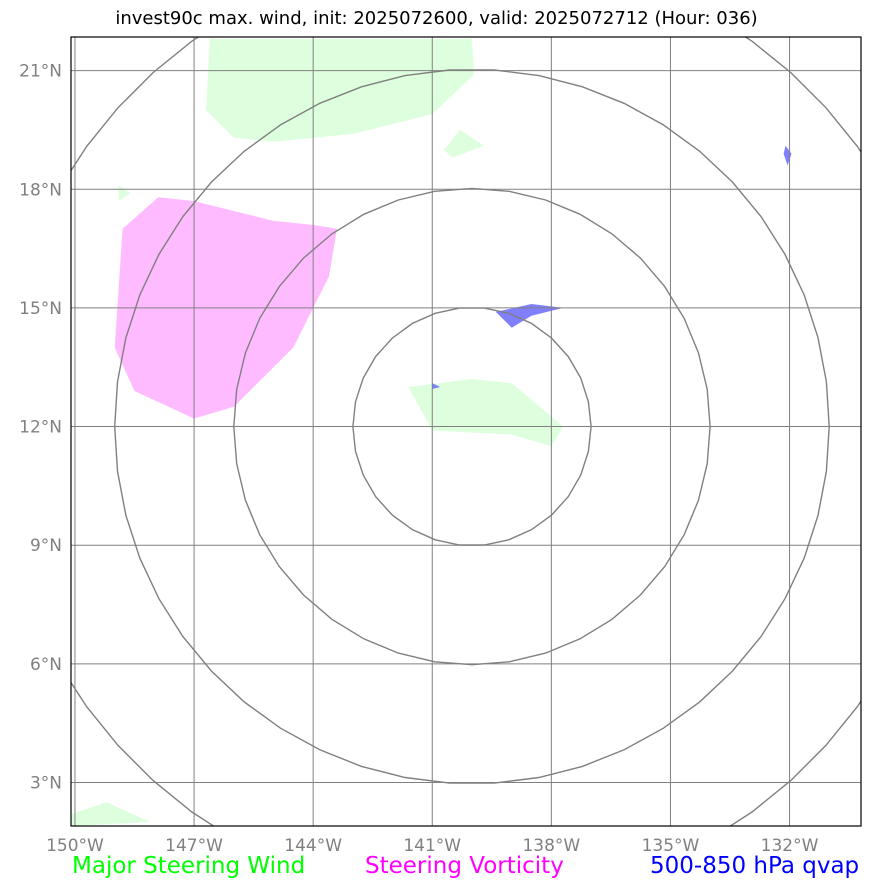 The width and height of the screenshot is (873, 891). Describe the element at coordinates (46, 783) in the screenshot. I see `lat-tick-label: 3°N` at that location.